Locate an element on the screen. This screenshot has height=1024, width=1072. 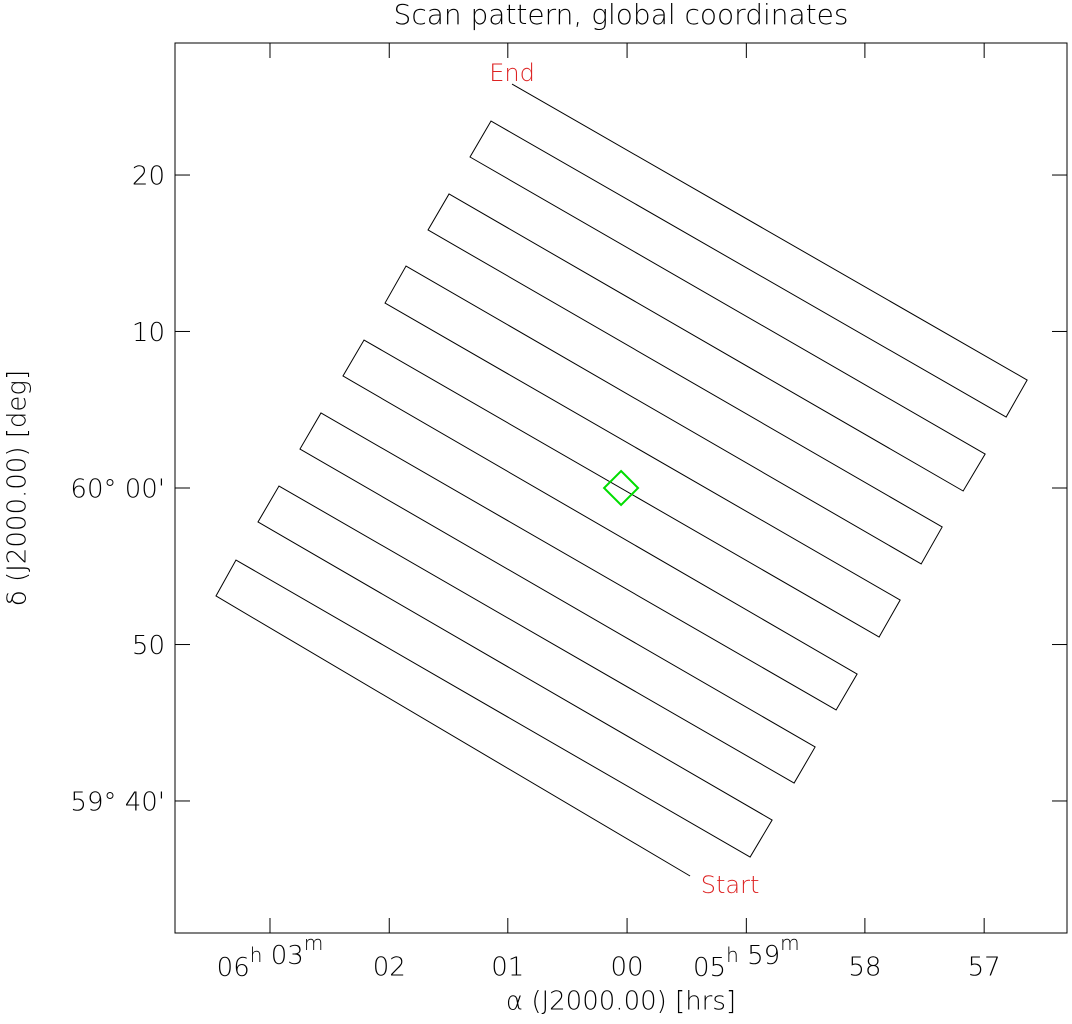
annotation: Start is located at coordinates (730, 885).